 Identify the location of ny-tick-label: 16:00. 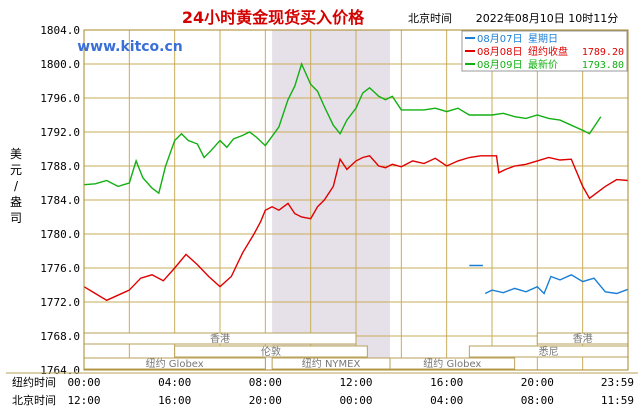
(446, 382).